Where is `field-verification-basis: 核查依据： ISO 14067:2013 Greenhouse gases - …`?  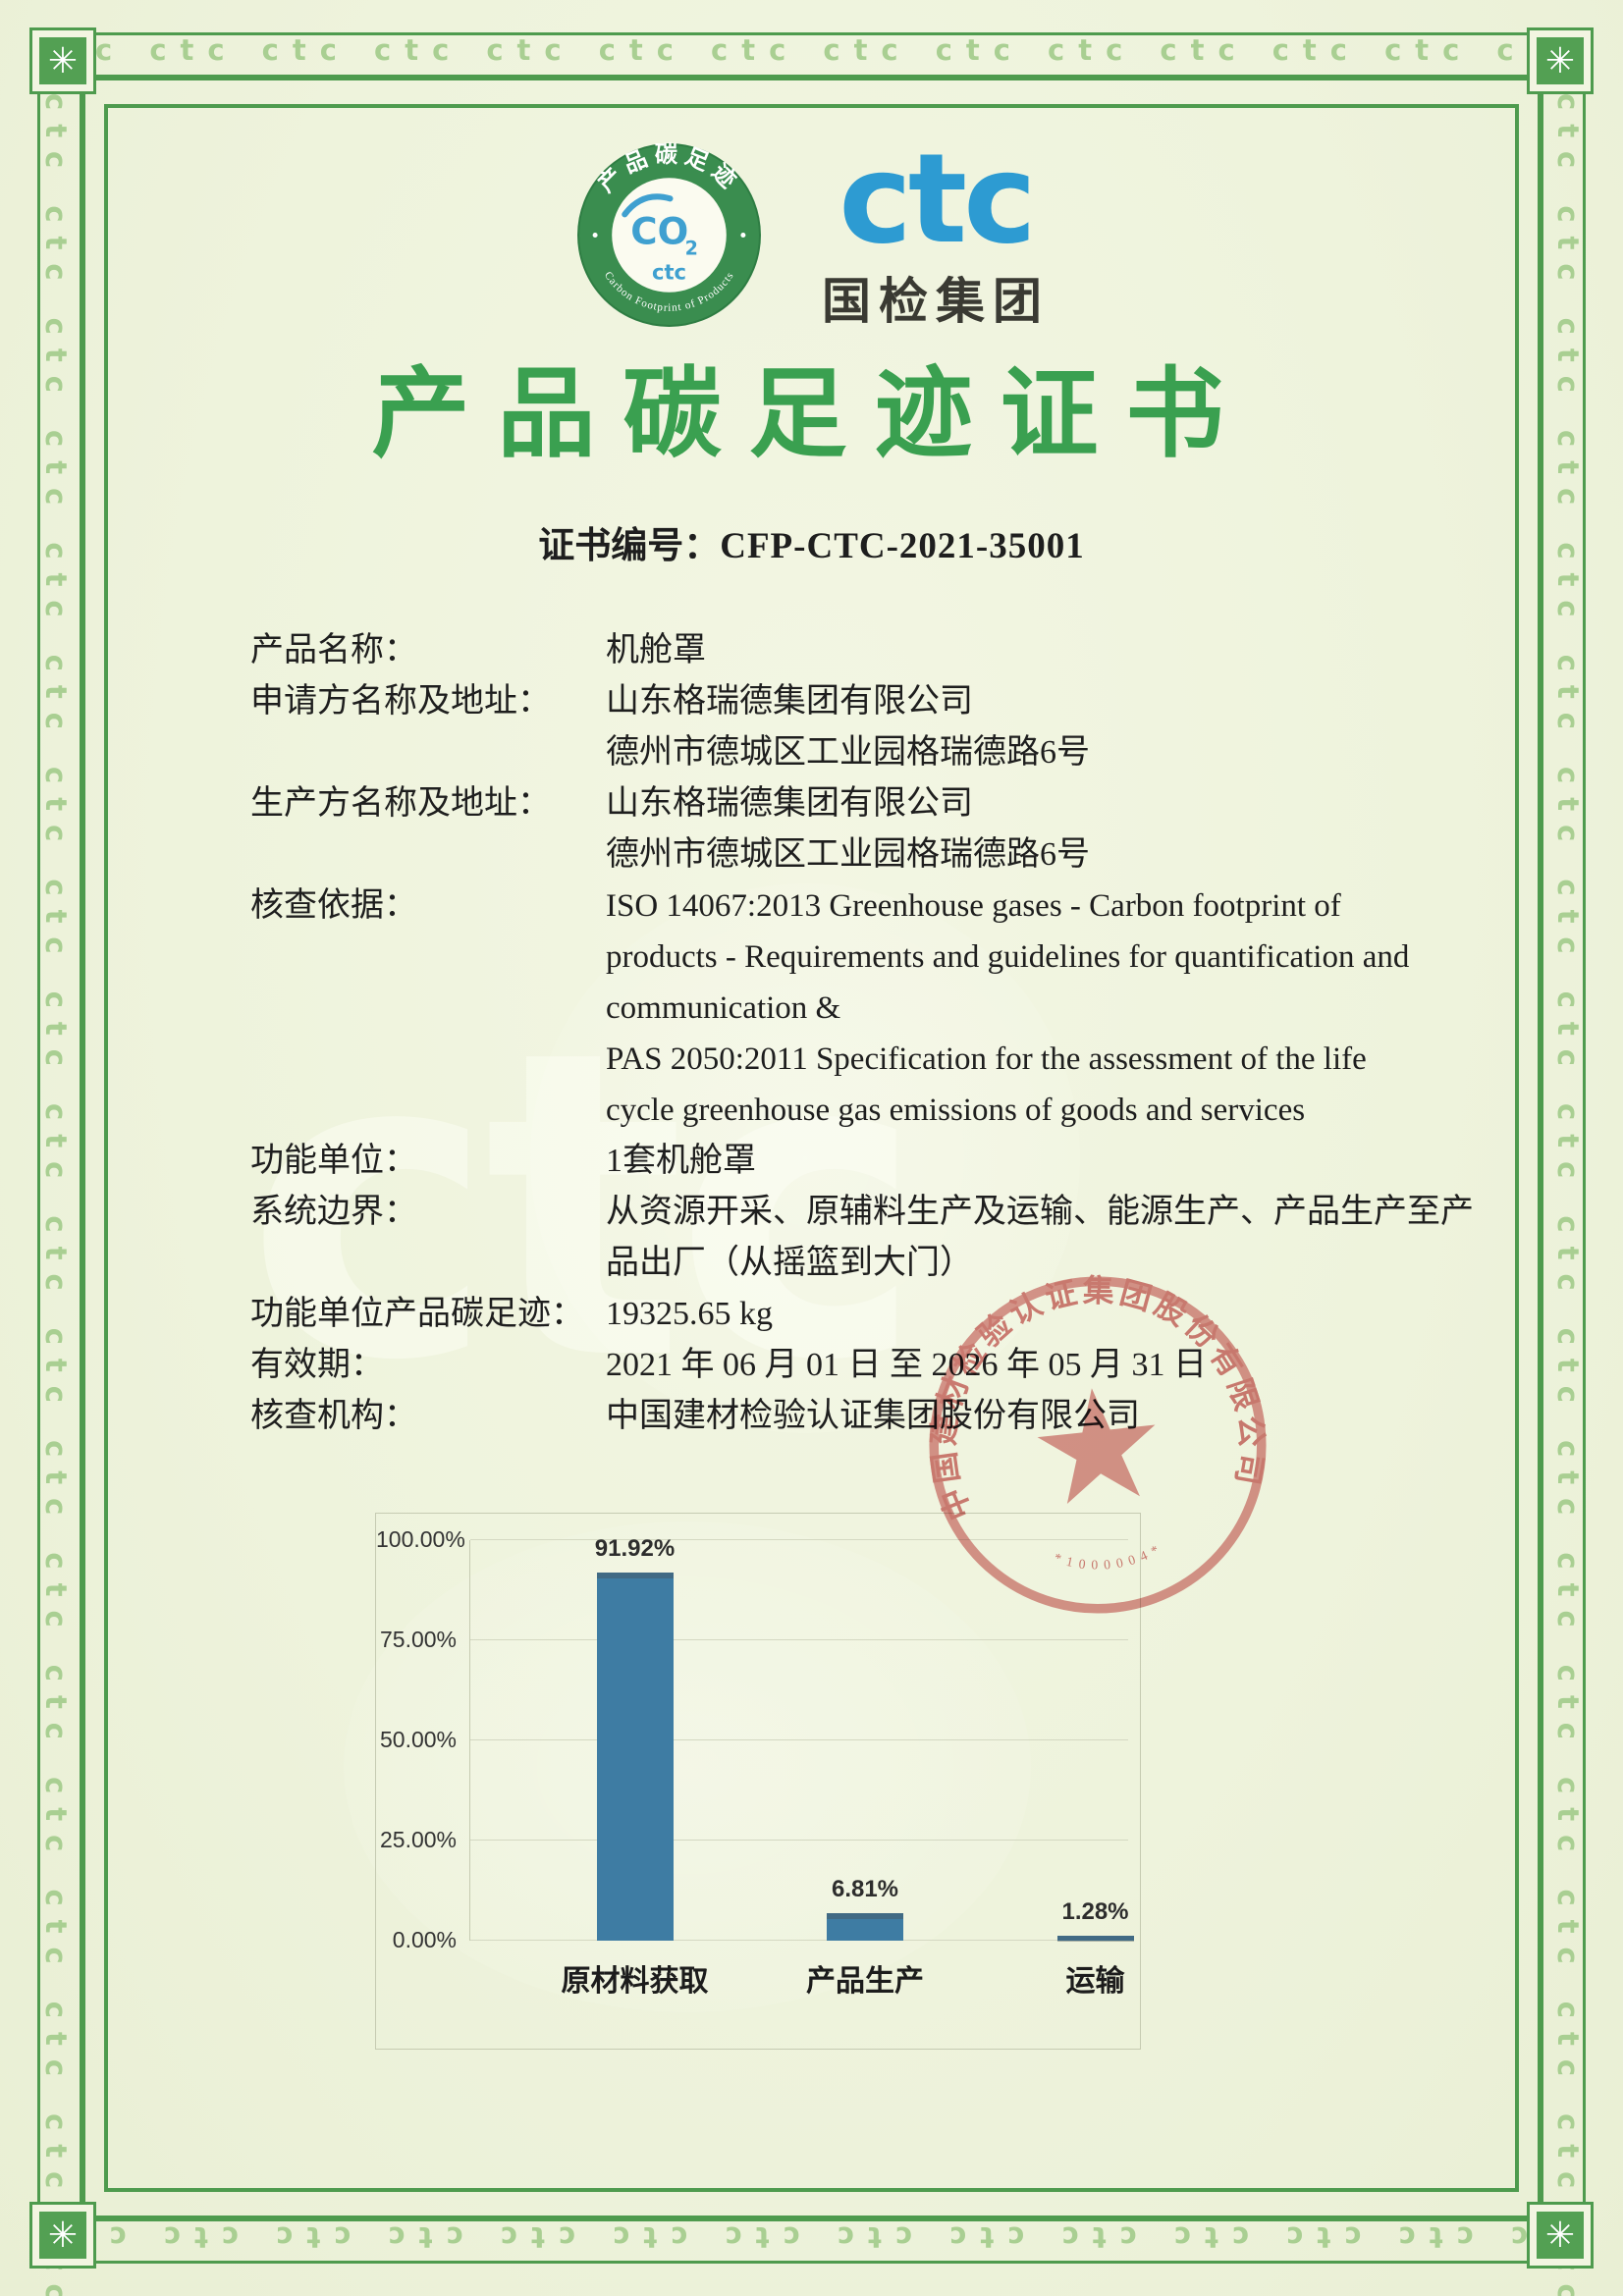 field-verification-basis: 核查依据： ISO 14067:2013 Greenhouse gases - … is located at coordinates (830, 1007).